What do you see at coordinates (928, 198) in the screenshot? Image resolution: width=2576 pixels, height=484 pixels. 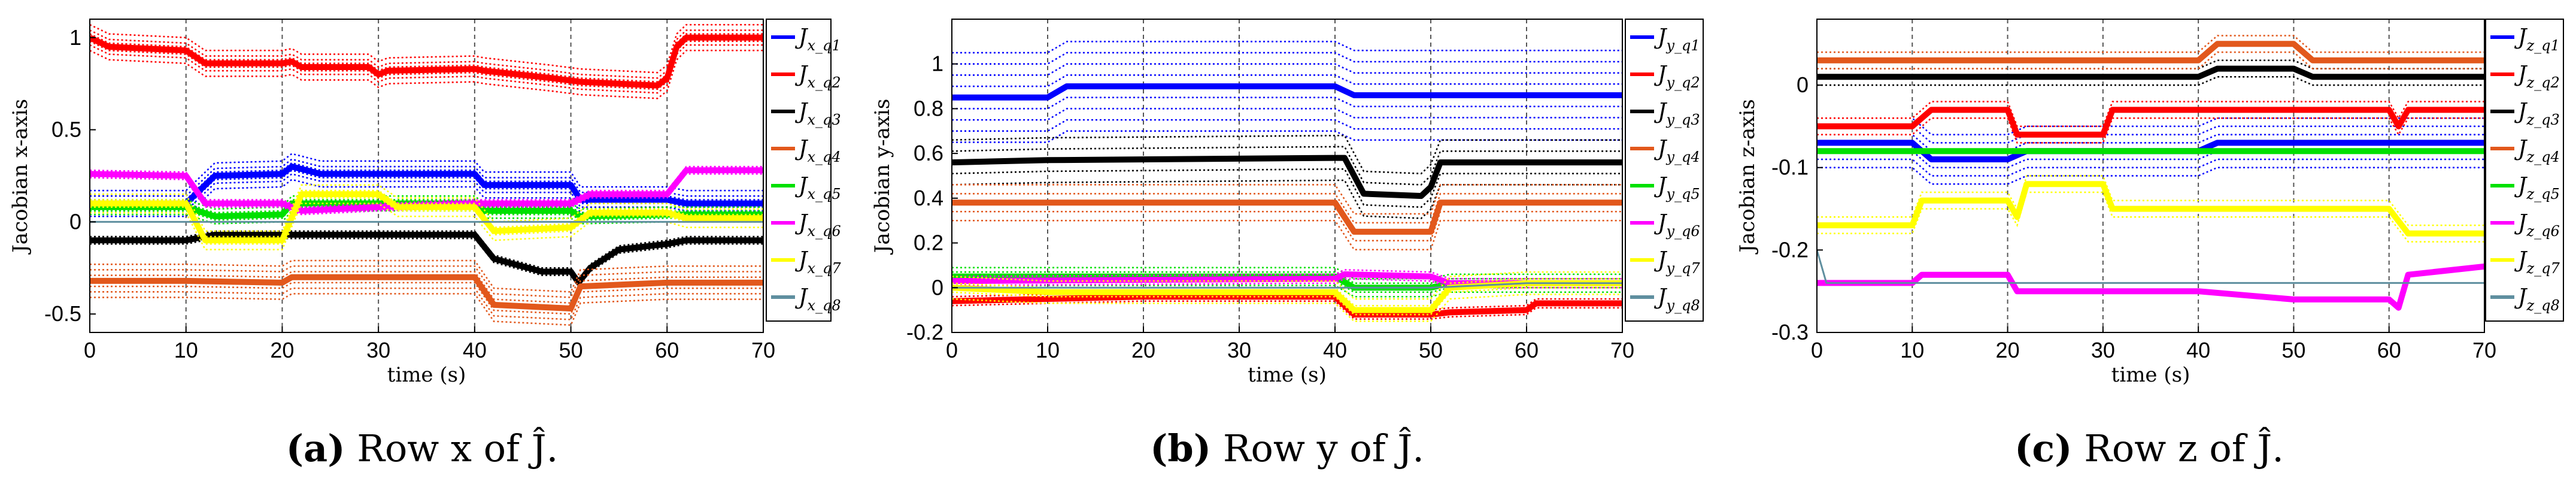 I see `y-tick-label: 0.4` at bounding box center [928, 198].